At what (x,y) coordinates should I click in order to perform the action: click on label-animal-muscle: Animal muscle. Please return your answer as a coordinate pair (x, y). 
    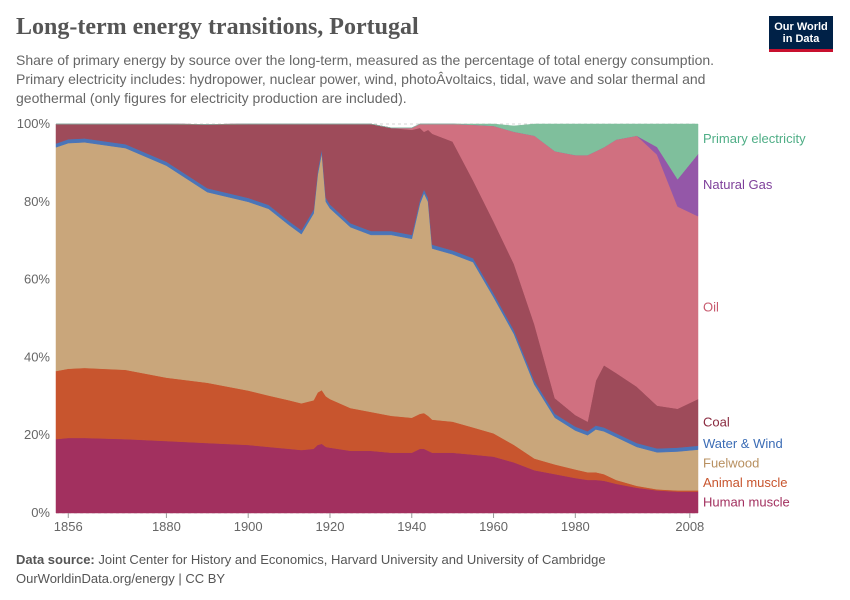
    Looking at the image, I should click on (745, 482).